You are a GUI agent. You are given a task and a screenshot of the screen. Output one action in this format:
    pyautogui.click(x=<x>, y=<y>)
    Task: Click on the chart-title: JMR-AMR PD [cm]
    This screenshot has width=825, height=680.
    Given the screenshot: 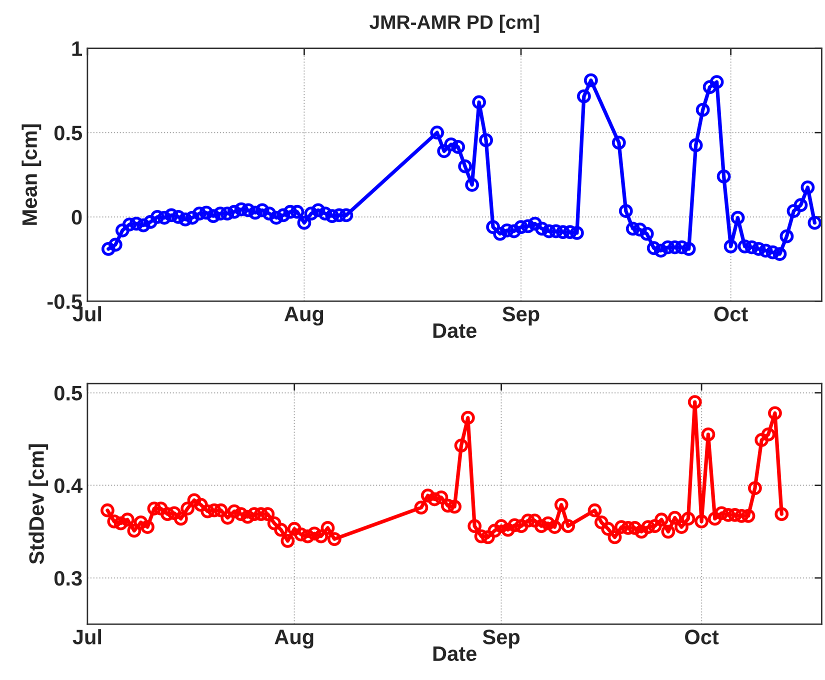 What is the action you would take?
    pyautogui.click(x=454, y=23)
    